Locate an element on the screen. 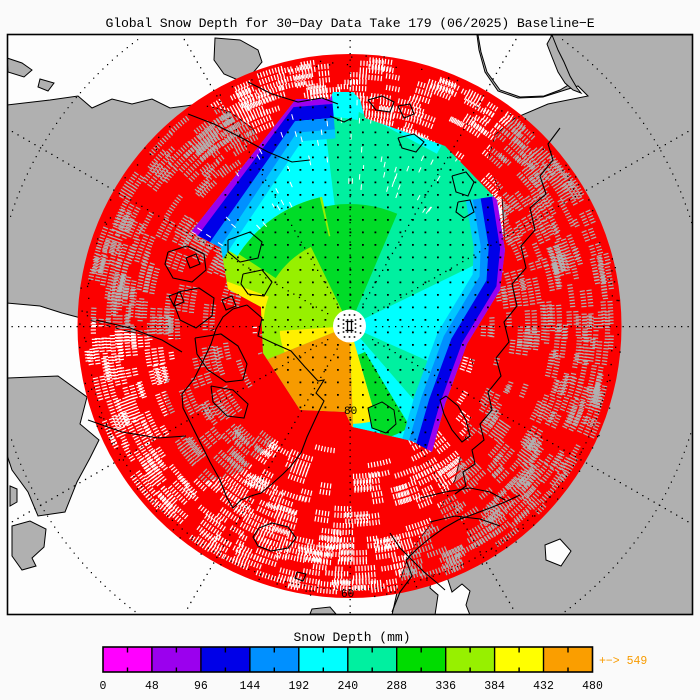  svg-text: 384 is located at coordinates (494, 686).